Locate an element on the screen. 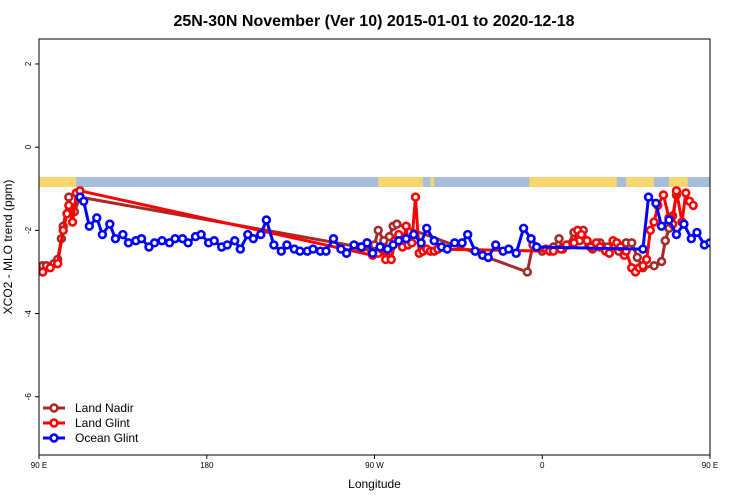 The width and height of the screenshot is (750, 500). y-axis: 2 0 -2 -4 -6 is located at coordinates (31, 230).